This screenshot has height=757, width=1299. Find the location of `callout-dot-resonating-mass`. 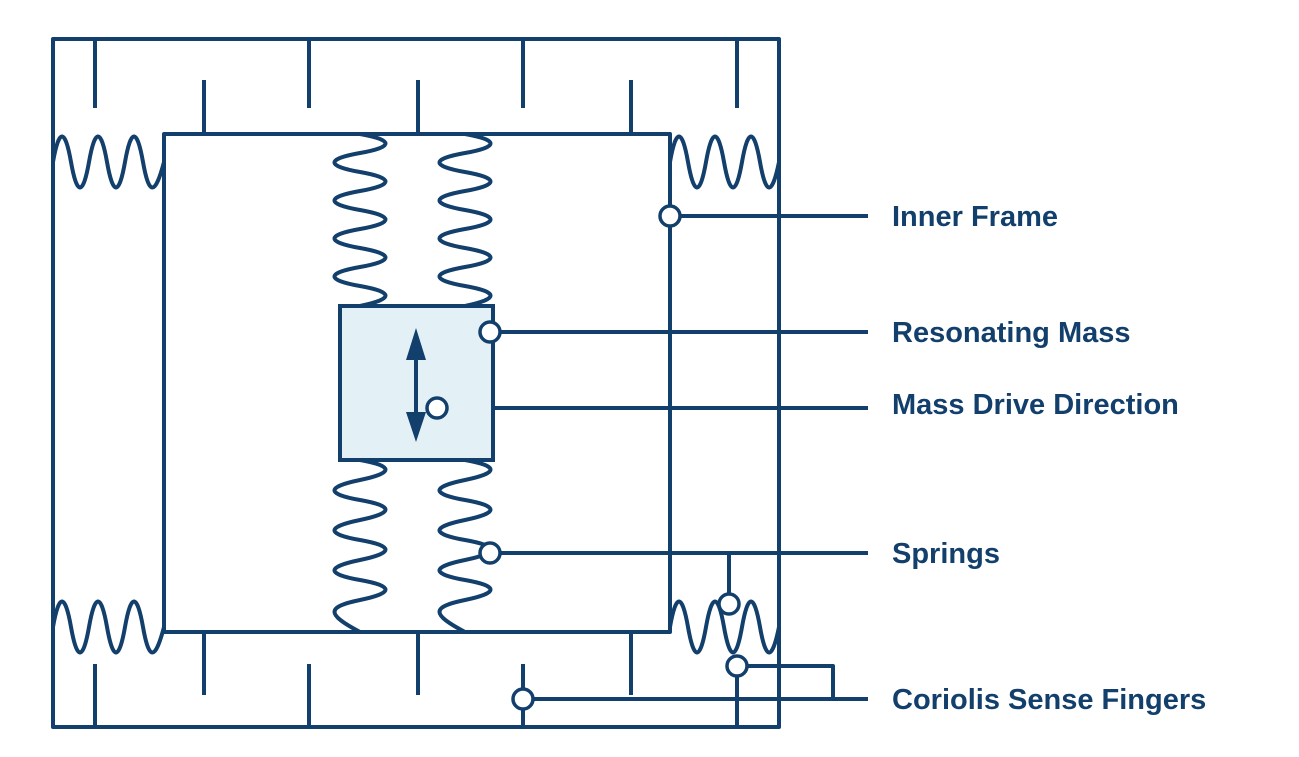

callout-dot-resonating-mass is located at coordinates (490, 332).